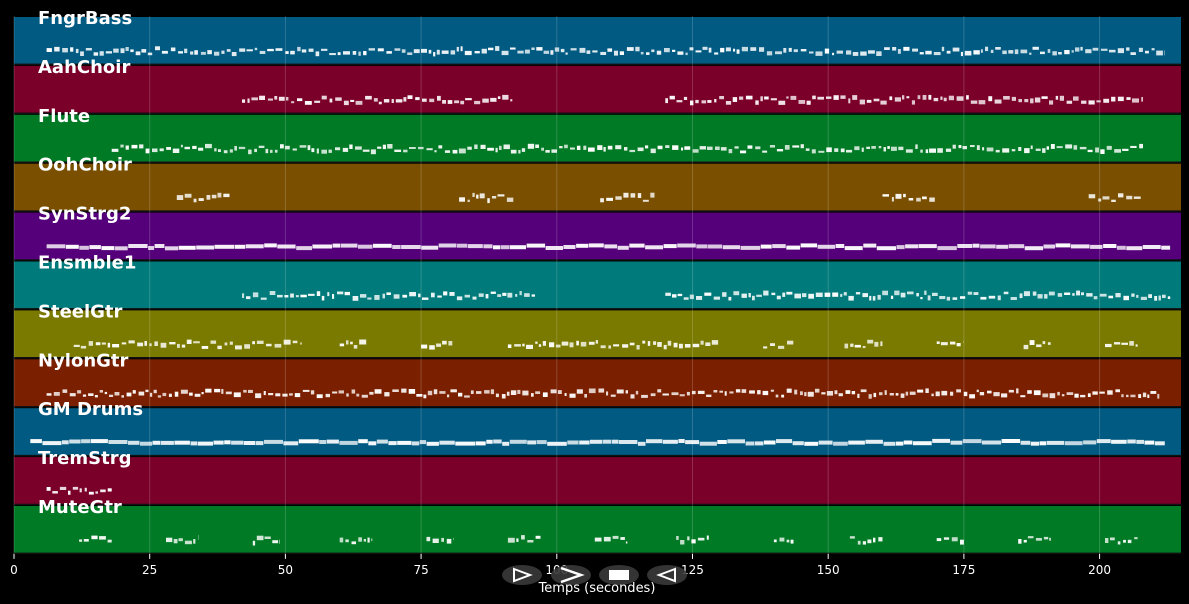  What do you see at coordinates (828, 570) in the screenshot?
I see `x-tick-label: 150` at bounding box center [828, 570].